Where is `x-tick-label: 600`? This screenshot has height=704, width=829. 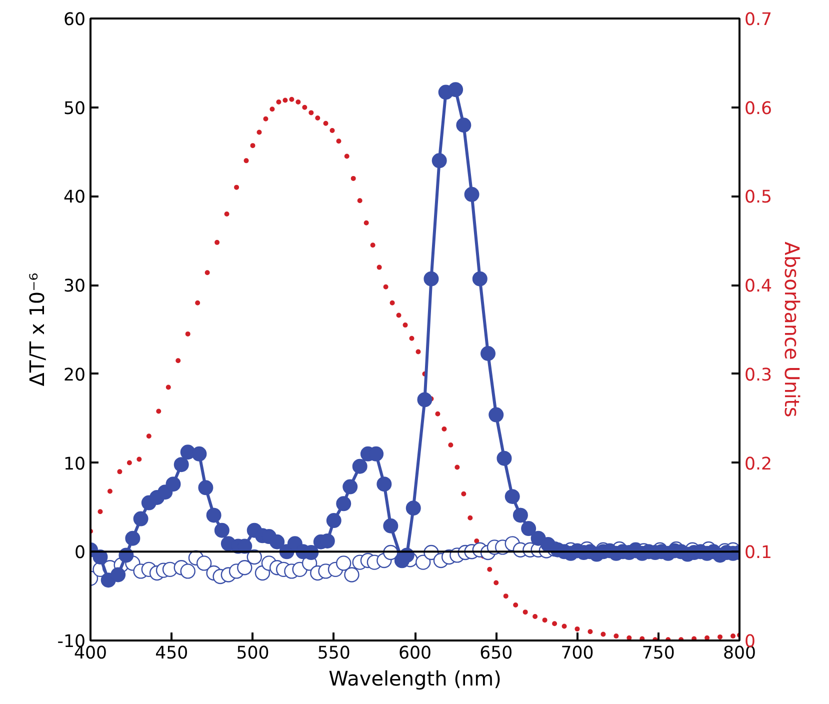
x-tick-label: 600 is located at coordinates (415, 654).